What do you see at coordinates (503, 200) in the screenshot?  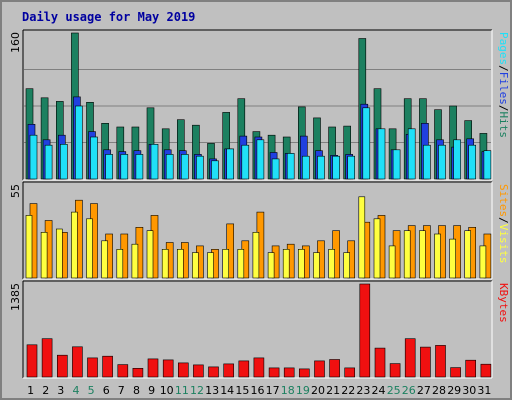 I see `legend-entry: Sites` at bounding box center [503, 200].